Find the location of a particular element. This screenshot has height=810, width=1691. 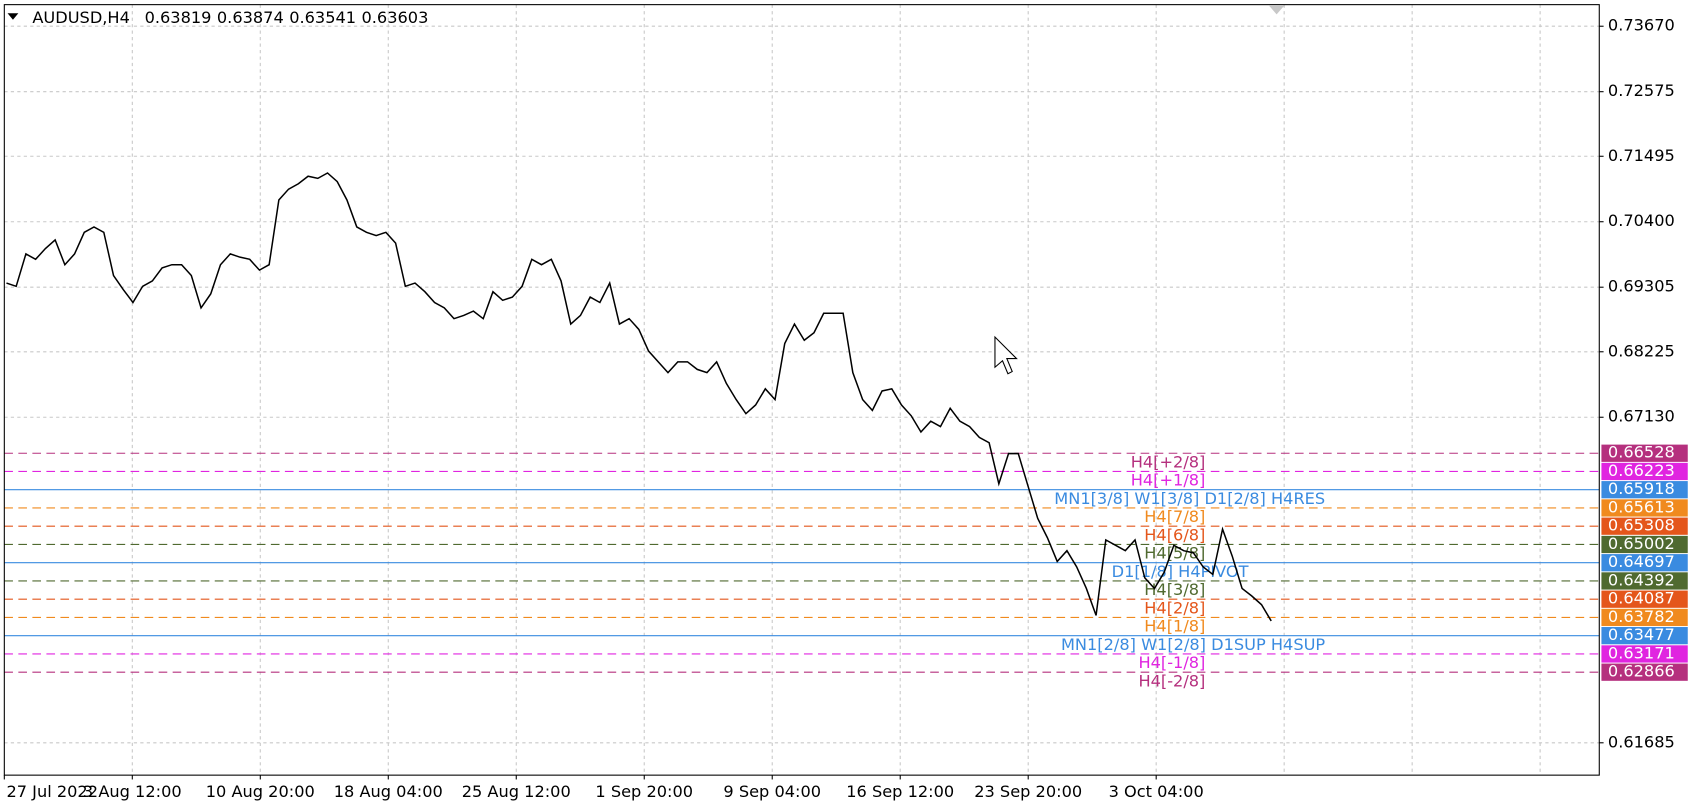

level-label: H4[+1/8] is located at coordinates (1168, 480).